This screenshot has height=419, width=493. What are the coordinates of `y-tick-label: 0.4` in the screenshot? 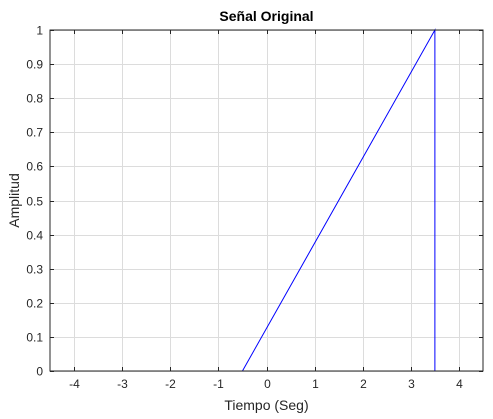 It's located at (34, 236).